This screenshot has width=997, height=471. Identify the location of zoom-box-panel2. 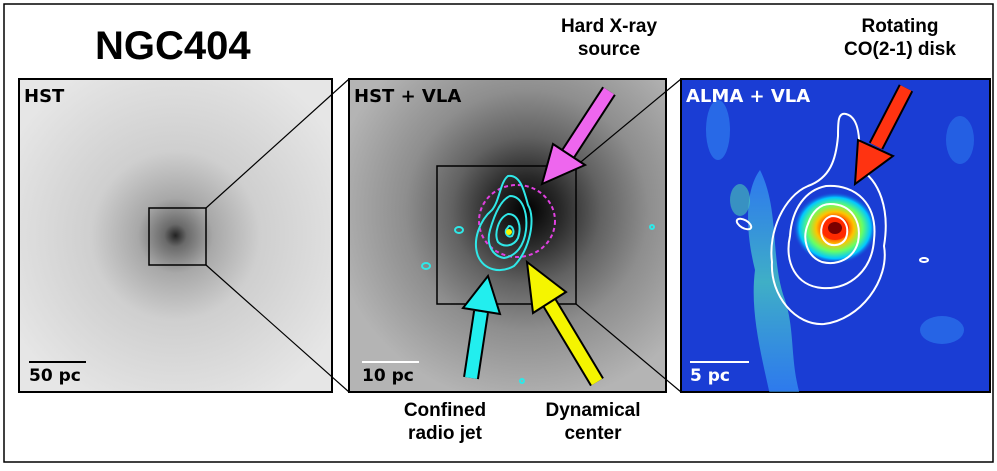
(506, 235).